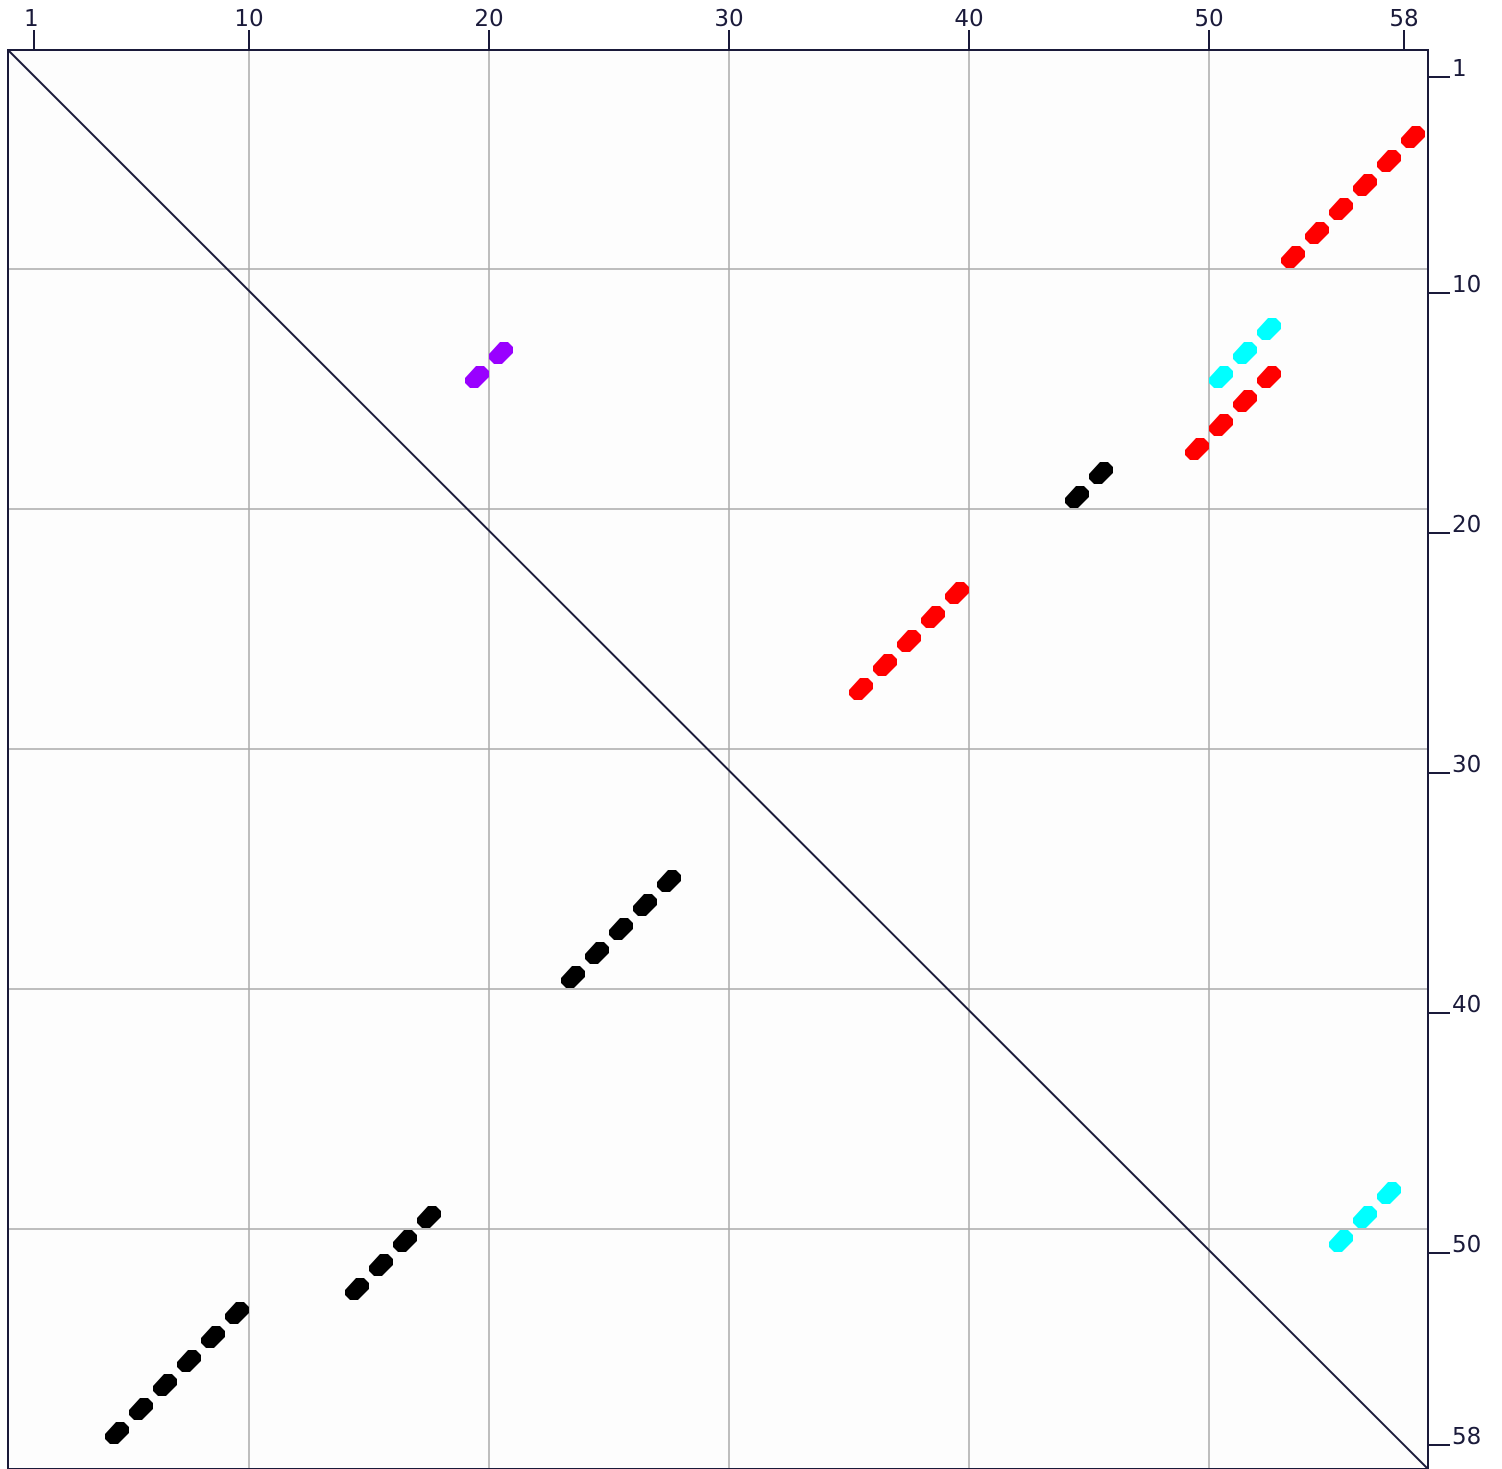 The image size is (1502, 1469). Describe the element at coordinates (1466, 285) in the screenshot. I see `right-tick-label: 10` at that location.